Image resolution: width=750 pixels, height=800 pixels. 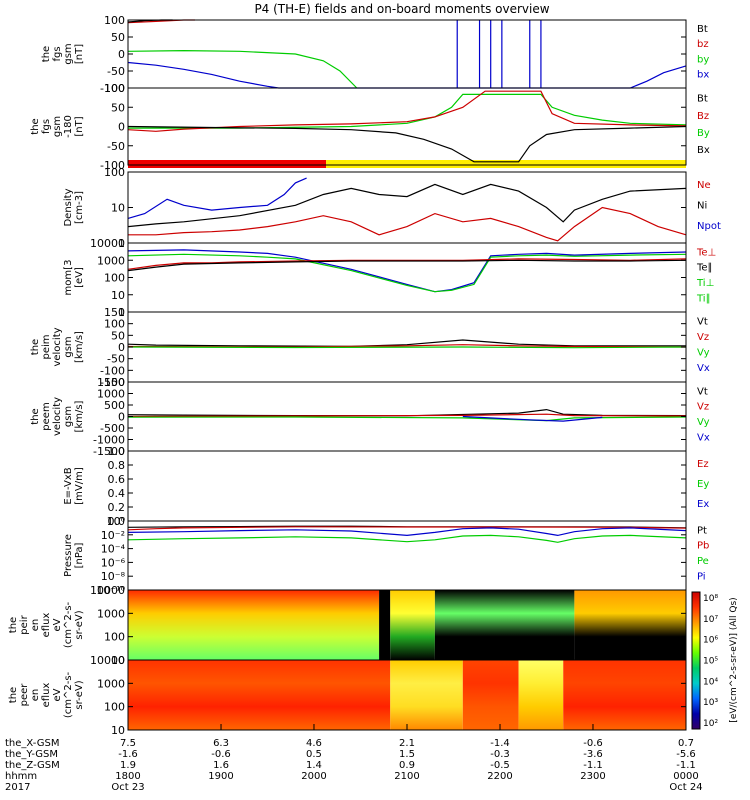 What do you see at coordinates (79, 486) in the screenshot?
I see `panel-label-line: [mV/m]` at bounding box center [79, 486].